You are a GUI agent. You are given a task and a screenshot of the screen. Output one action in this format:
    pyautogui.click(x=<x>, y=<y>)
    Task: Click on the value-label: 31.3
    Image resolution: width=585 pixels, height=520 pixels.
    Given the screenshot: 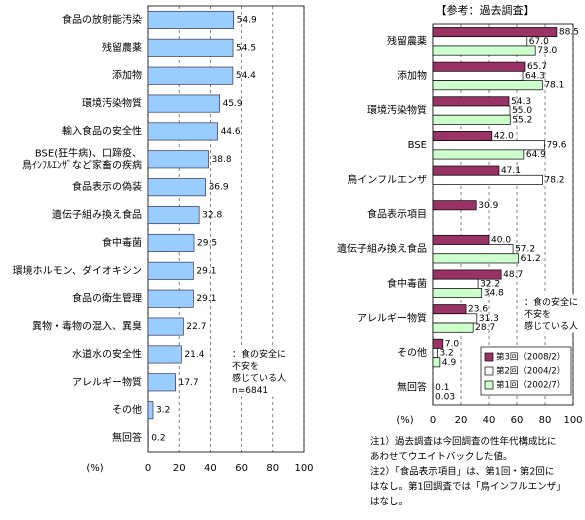 What is the action you would take?
    pyautogui.click(x=489, y=319)
    